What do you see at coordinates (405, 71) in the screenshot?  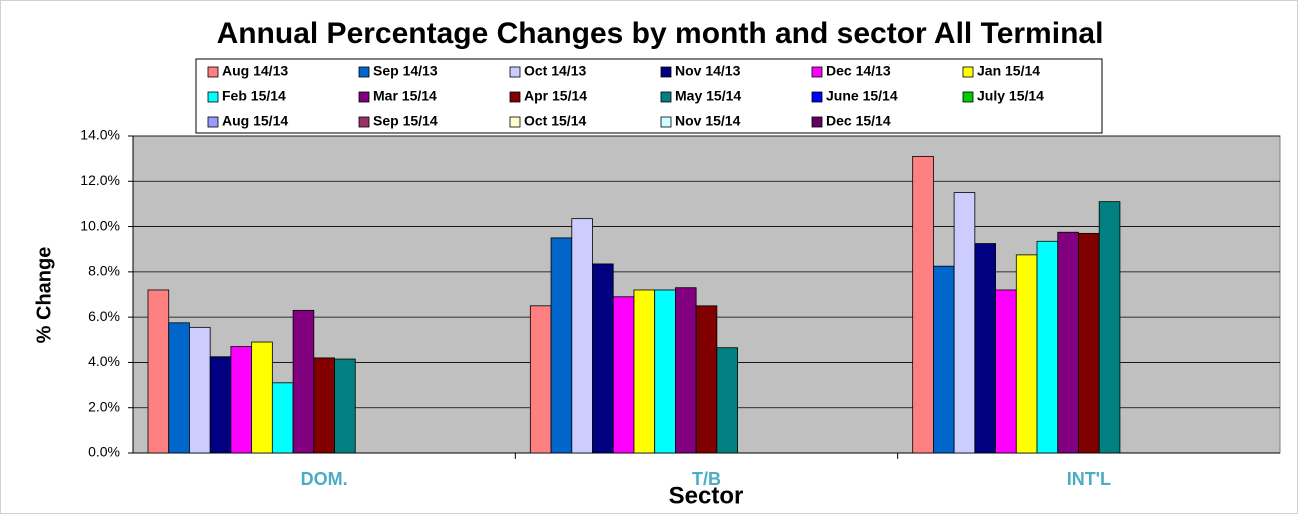 I see `legend-label: Sep 14/13` at bounding box center [405, 71].